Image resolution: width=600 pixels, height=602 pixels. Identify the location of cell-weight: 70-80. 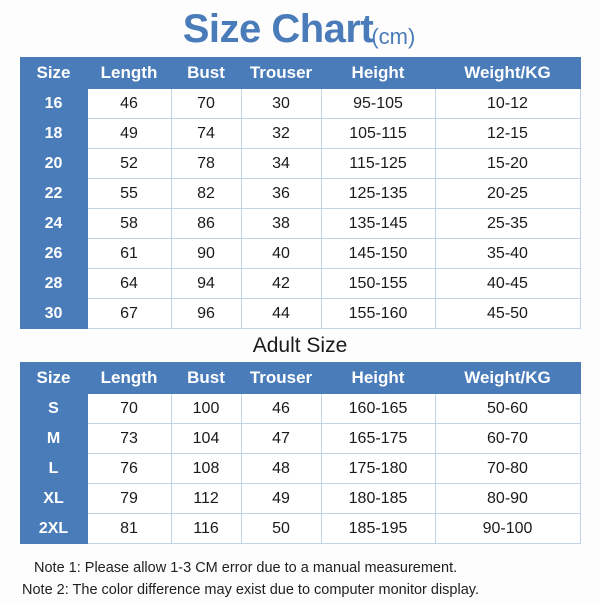
(507, 468).